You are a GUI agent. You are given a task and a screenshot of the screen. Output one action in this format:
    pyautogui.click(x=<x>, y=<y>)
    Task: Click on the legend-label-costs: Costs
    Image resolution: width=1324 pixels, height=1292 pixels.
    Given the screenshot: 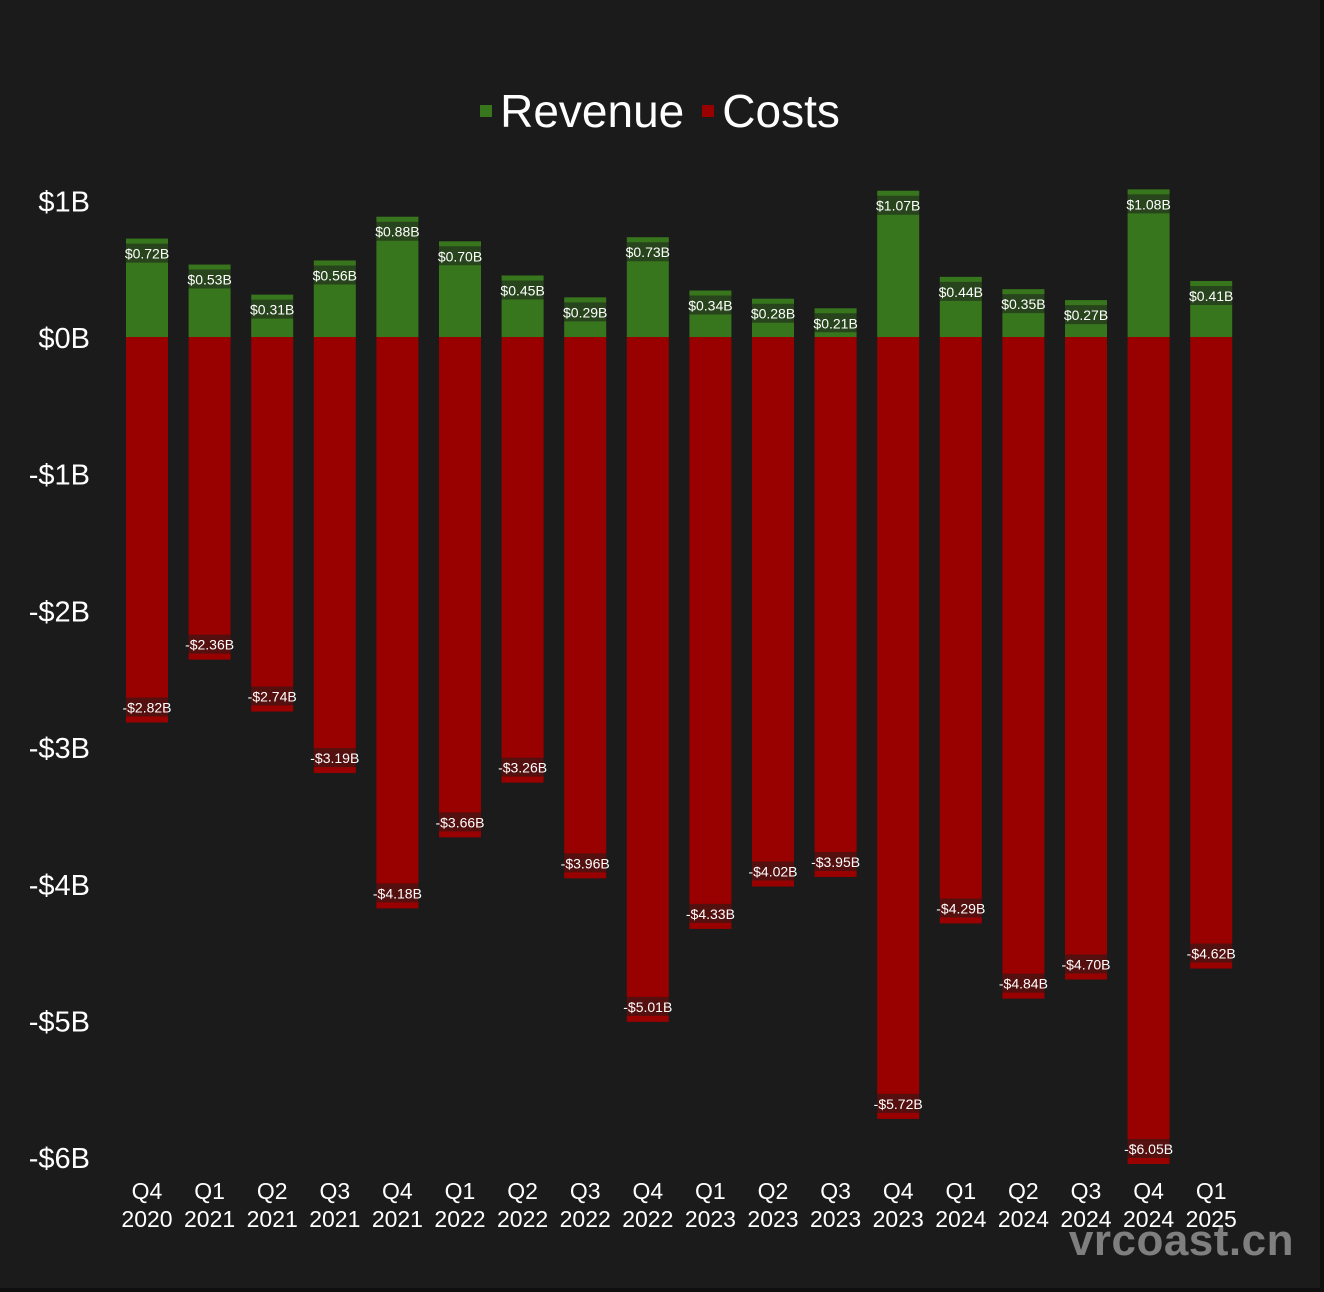 What is the action you would take?
    pyautogui.click(x=781, y=111)
    